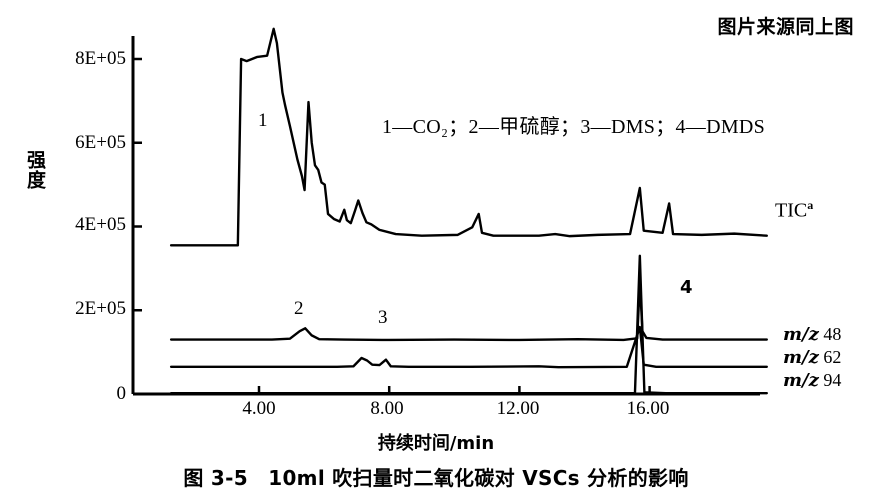  What do you see at coordinates (100, 224) in the screenshot?
I see `y-tick-label-4e5: 4E+05` at bounding box center [100, 224].